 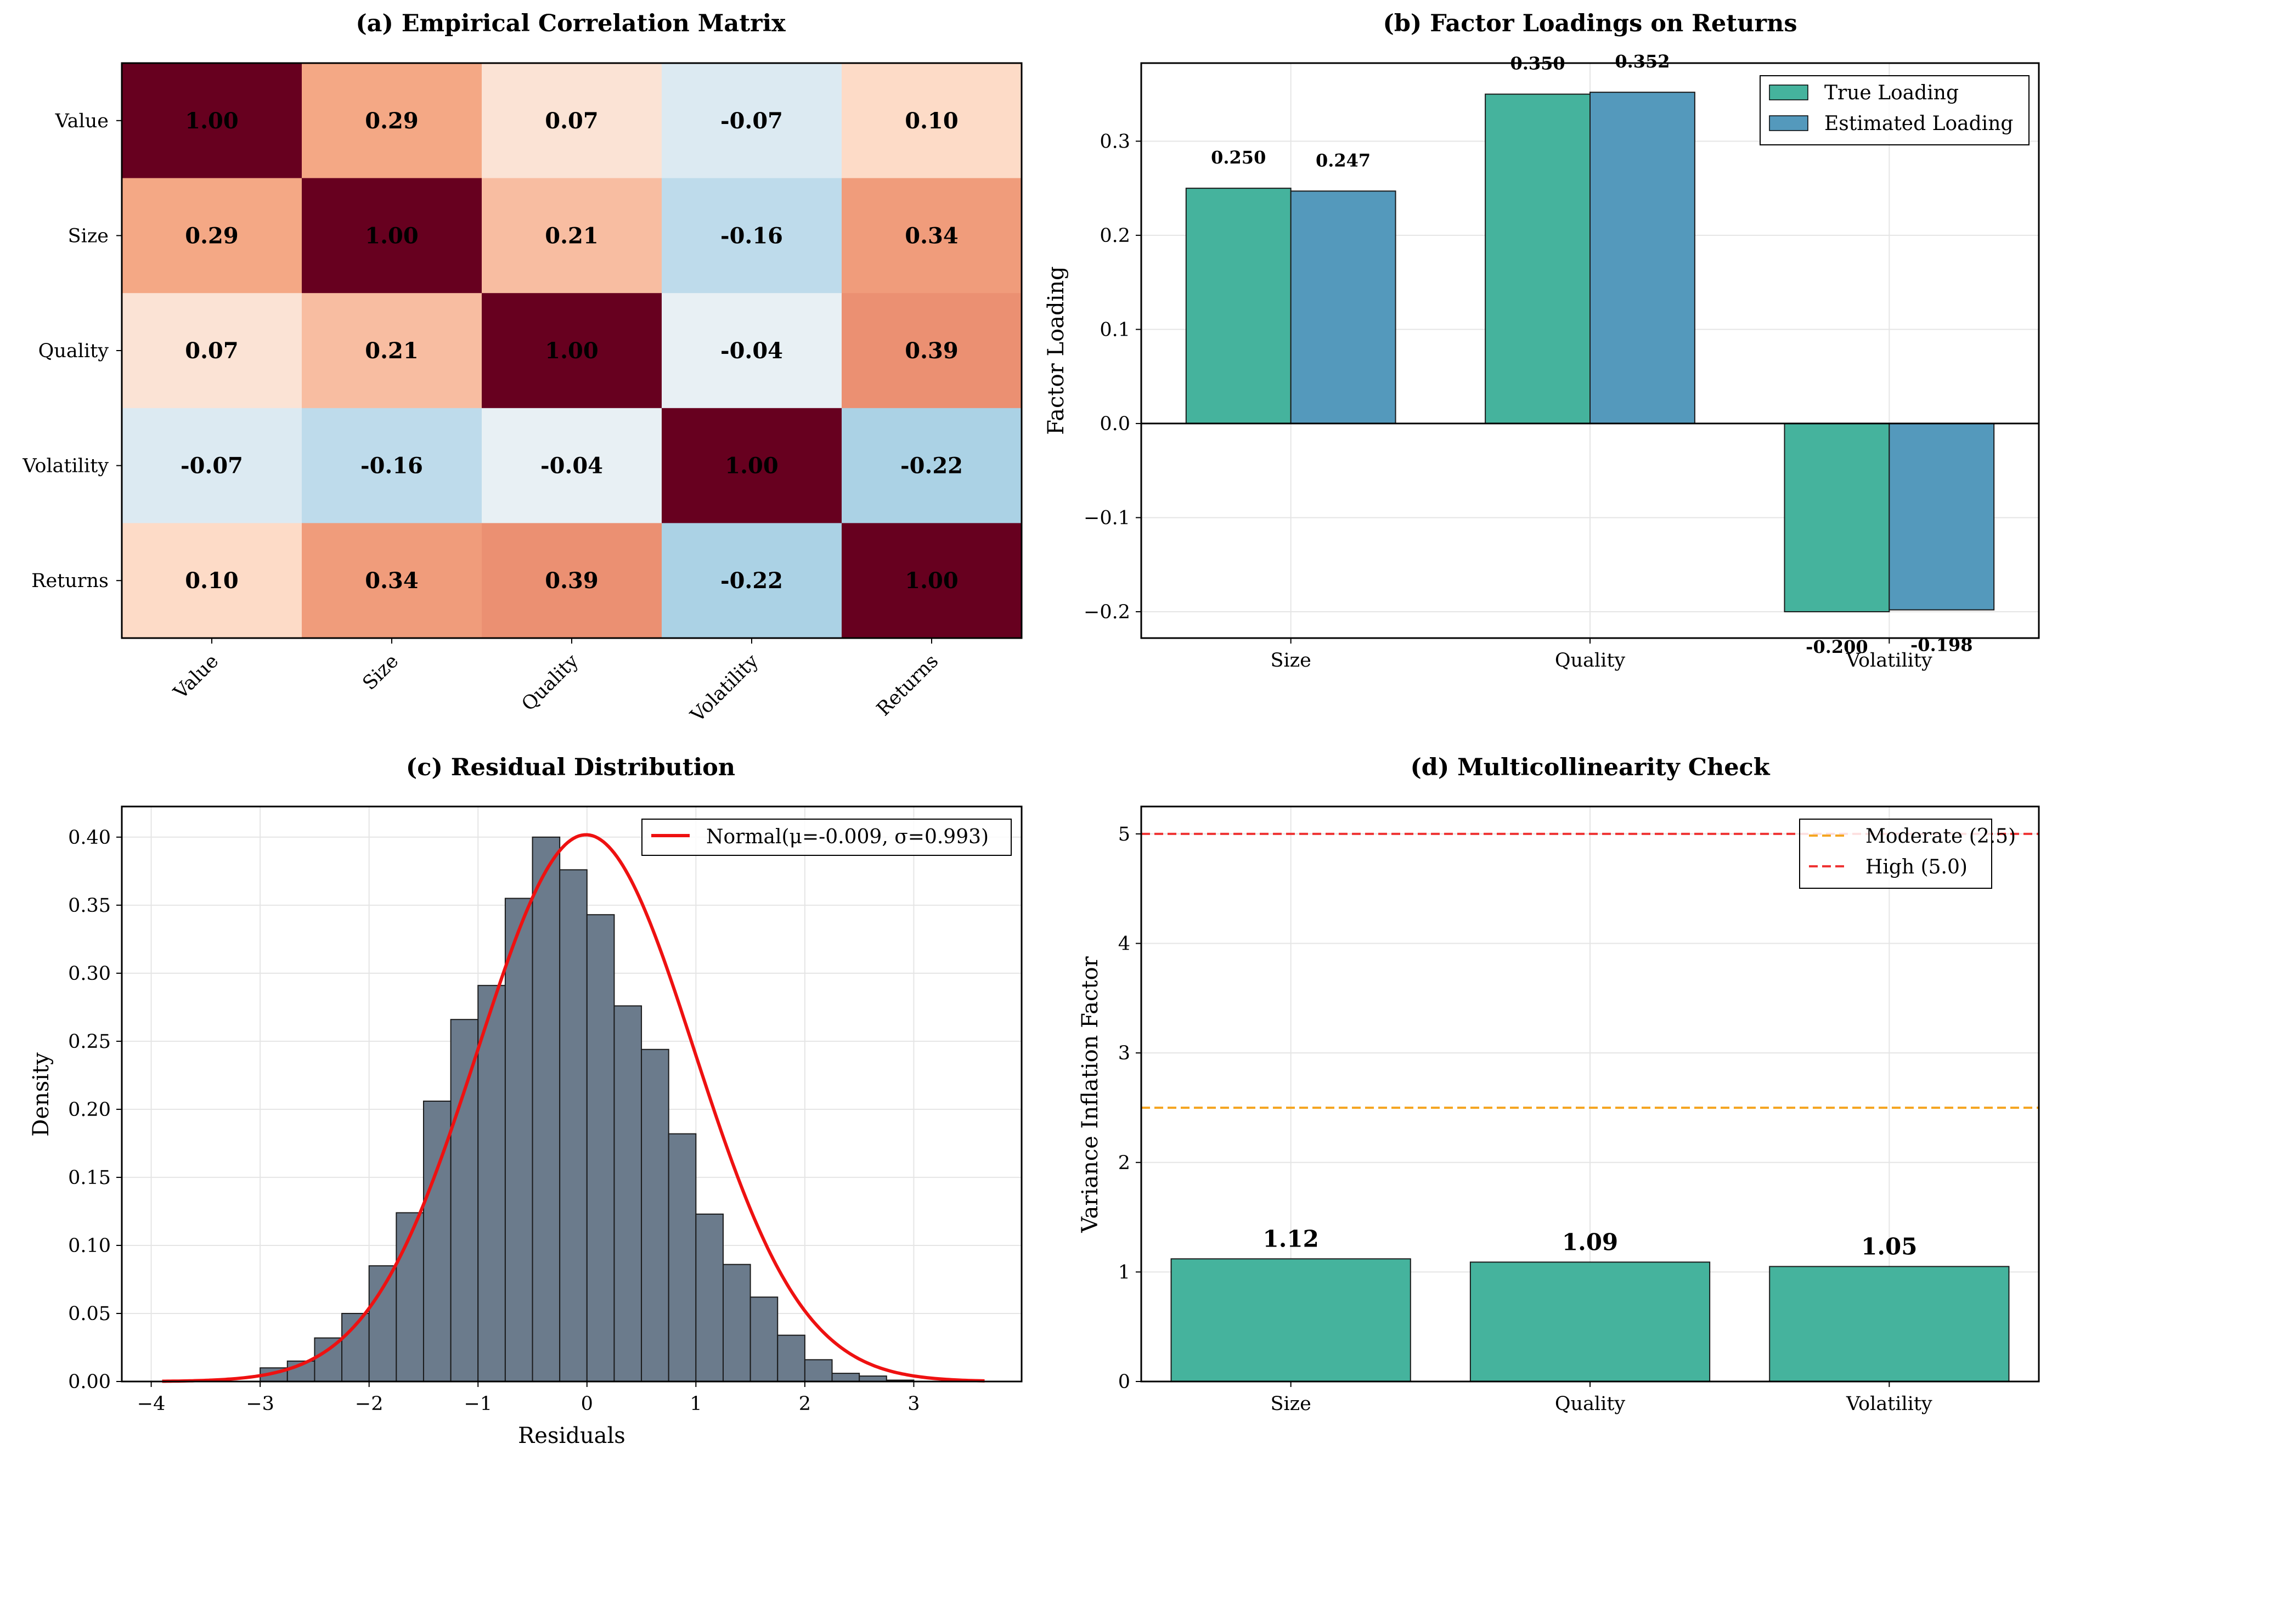 I want to click on loadings-y-tick-label: 0.3, so click(x=1115, y=142).